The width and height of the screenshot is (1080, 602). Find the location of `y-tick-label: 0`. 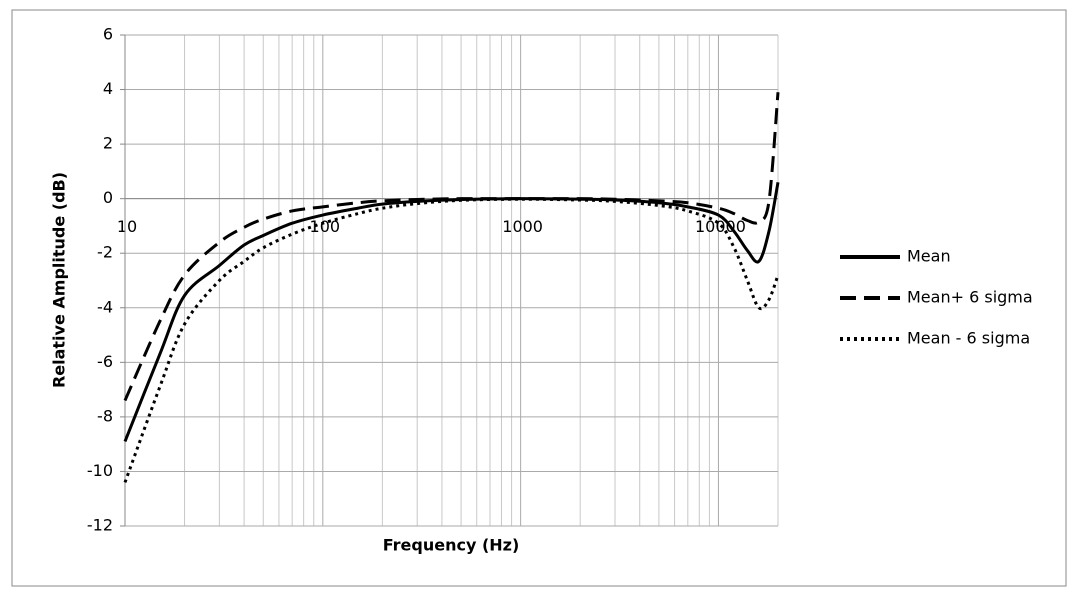

y-tick-label: 0 is located at coordinates (108, 197).